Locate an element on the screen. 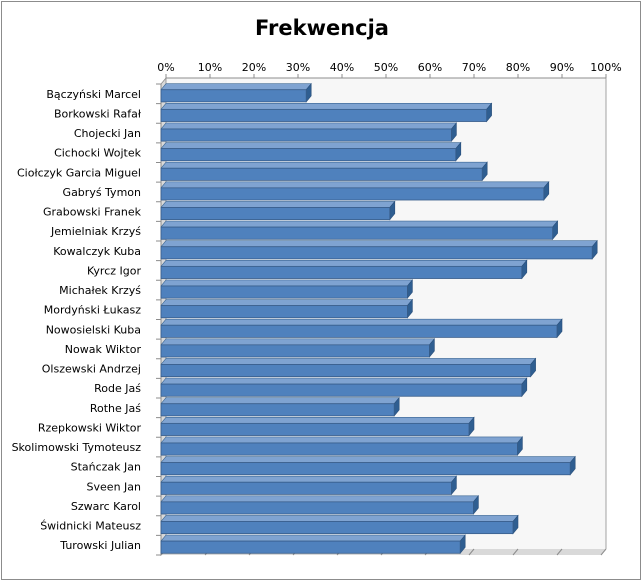 This screenshot has width=644, height=583. x-tick-label: 100% is located at coordinates (605, 67).